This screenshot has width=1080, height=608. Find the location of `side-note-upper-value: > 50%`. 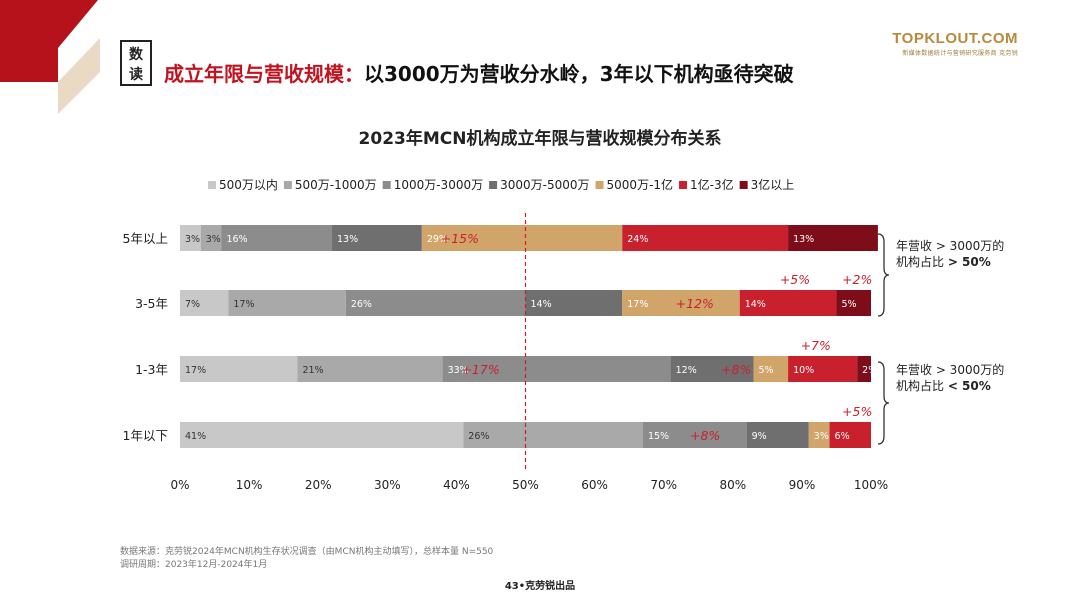

side-note-upper-value: > 50% is located at coordinates (969, 262).